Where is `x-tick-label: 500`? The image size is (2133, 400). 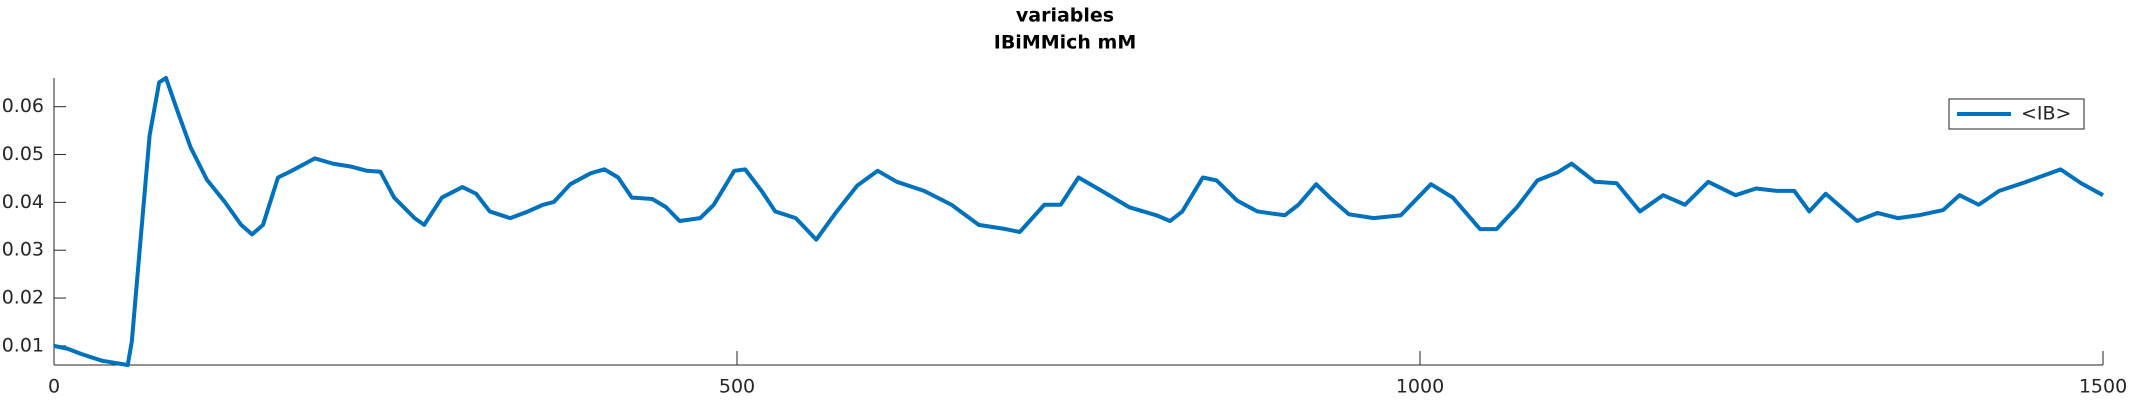 x-tick-label: 500 is located at coordinates (737, 387).